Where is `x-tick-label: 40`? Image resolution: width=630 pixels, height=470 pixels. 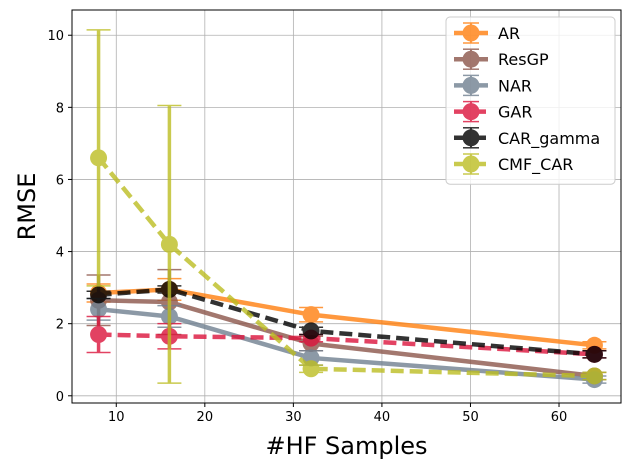 x-tick-label: 40 is located at coordinates (382, 417).